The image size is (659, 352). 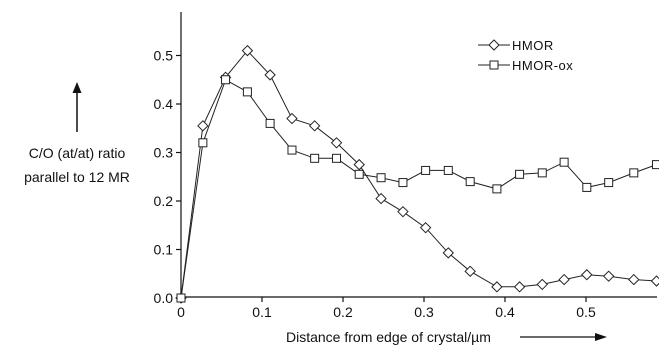 I want to click on y-tick-label: 0.4, so click(x=164, y=104).